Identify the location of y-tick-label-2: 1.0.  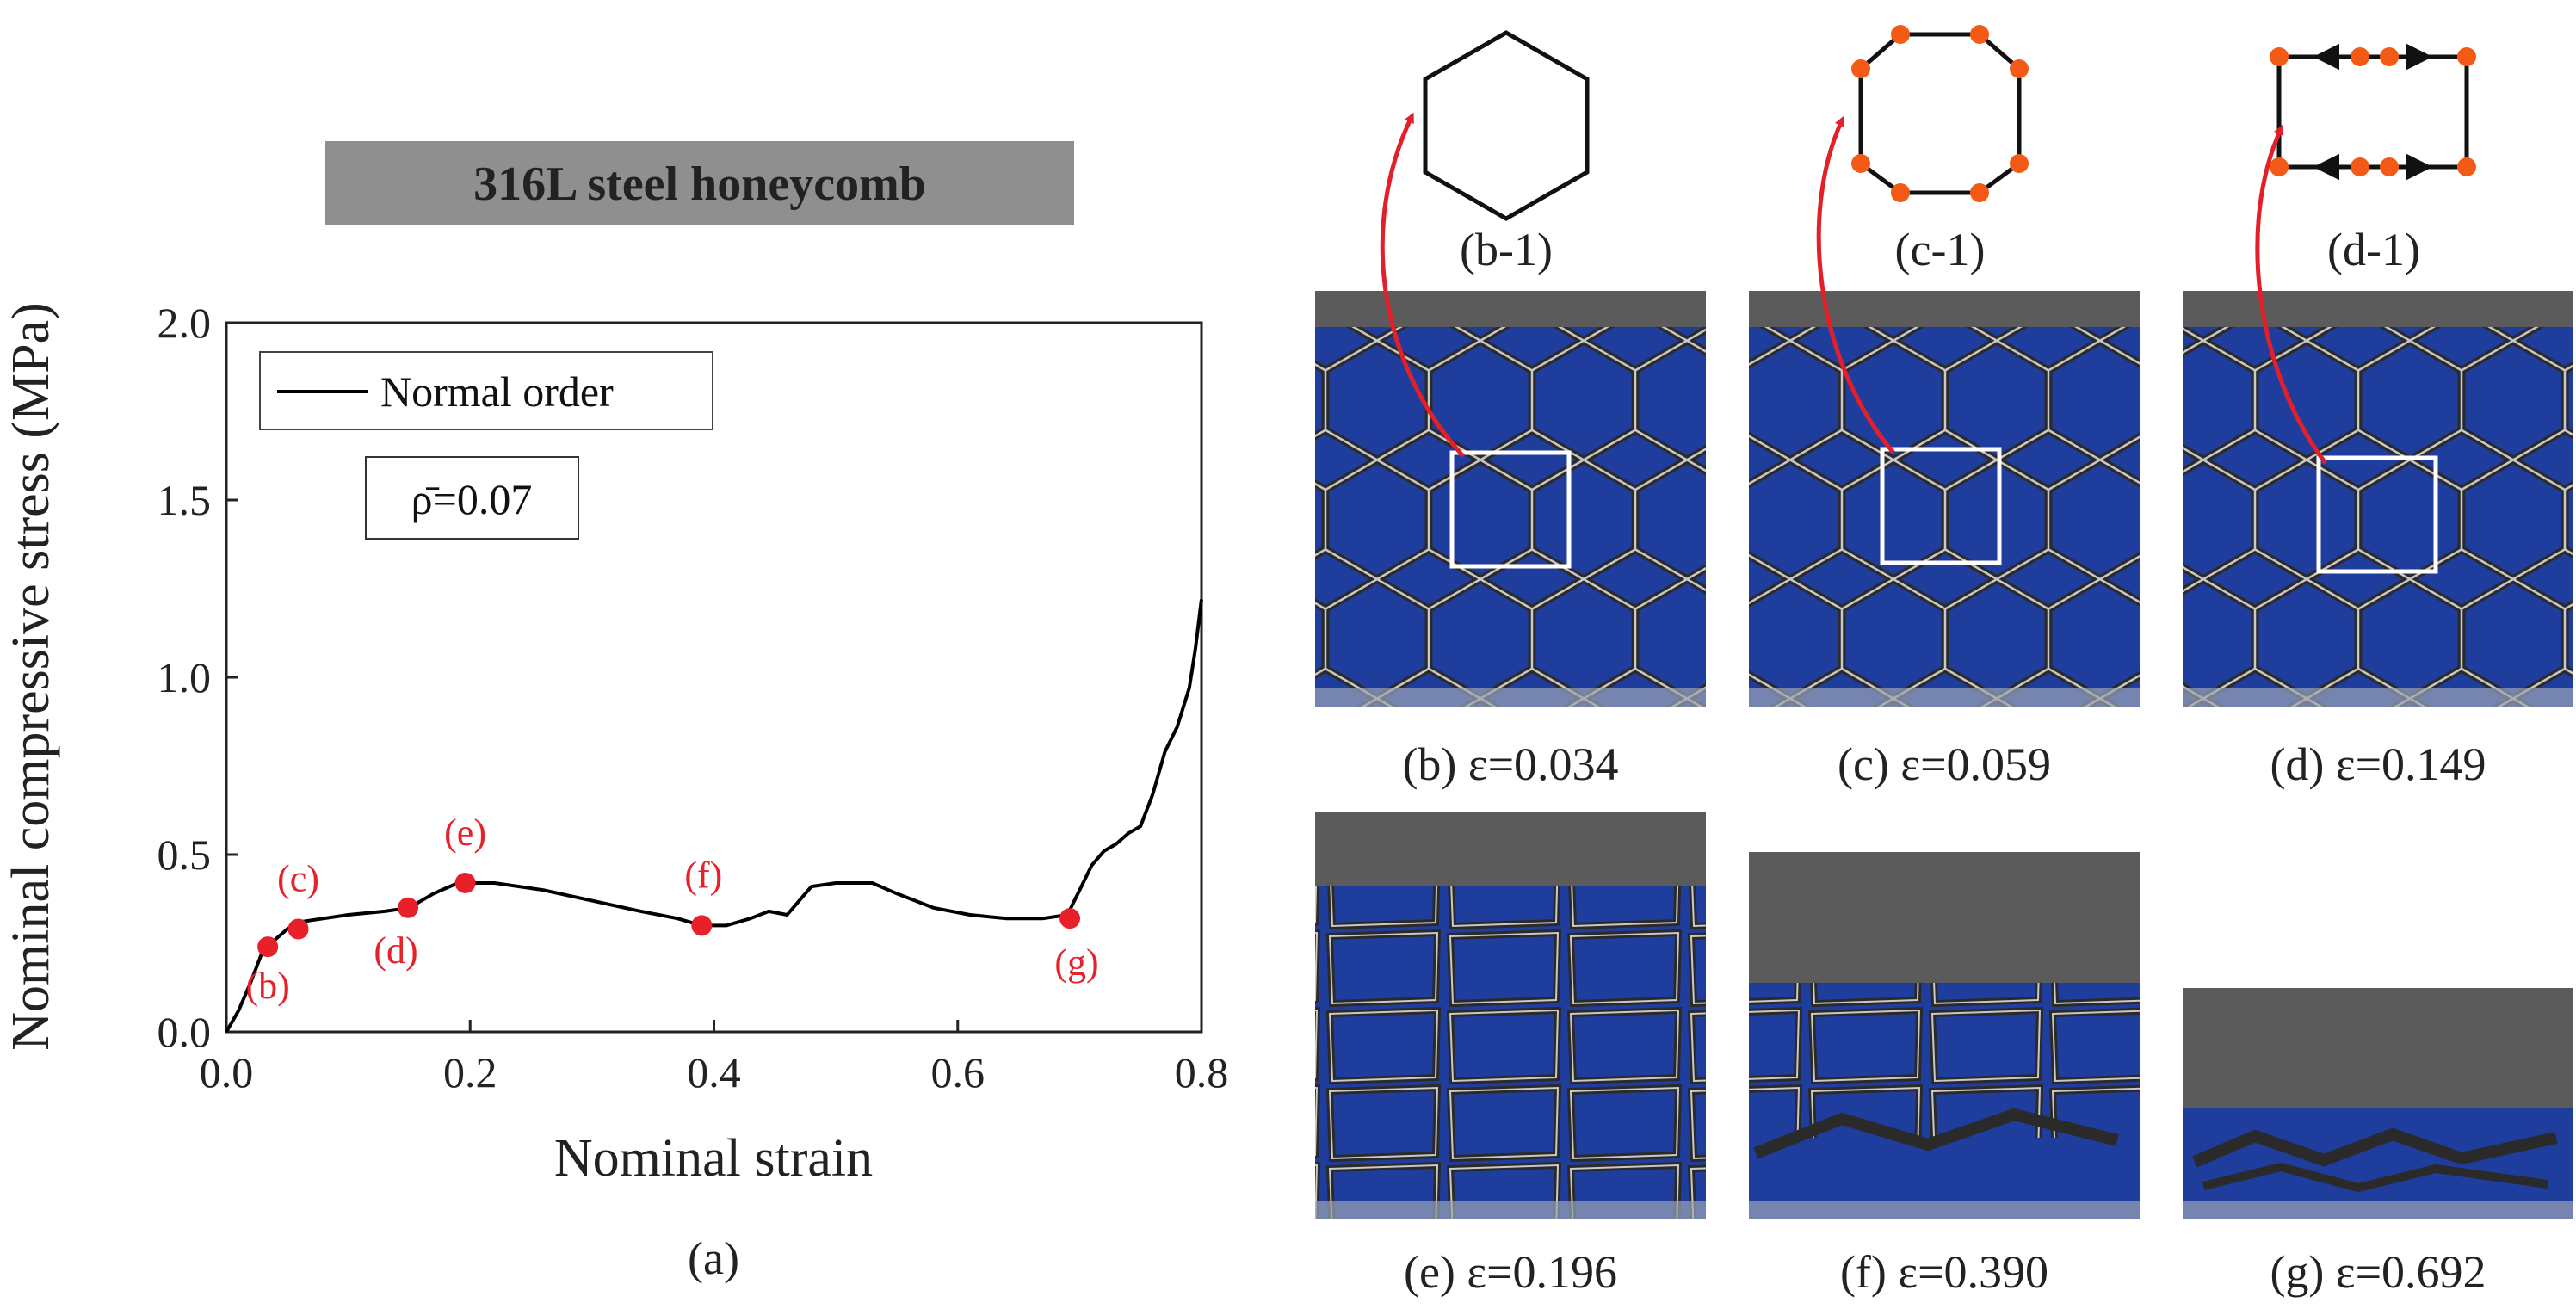
(185, 677).